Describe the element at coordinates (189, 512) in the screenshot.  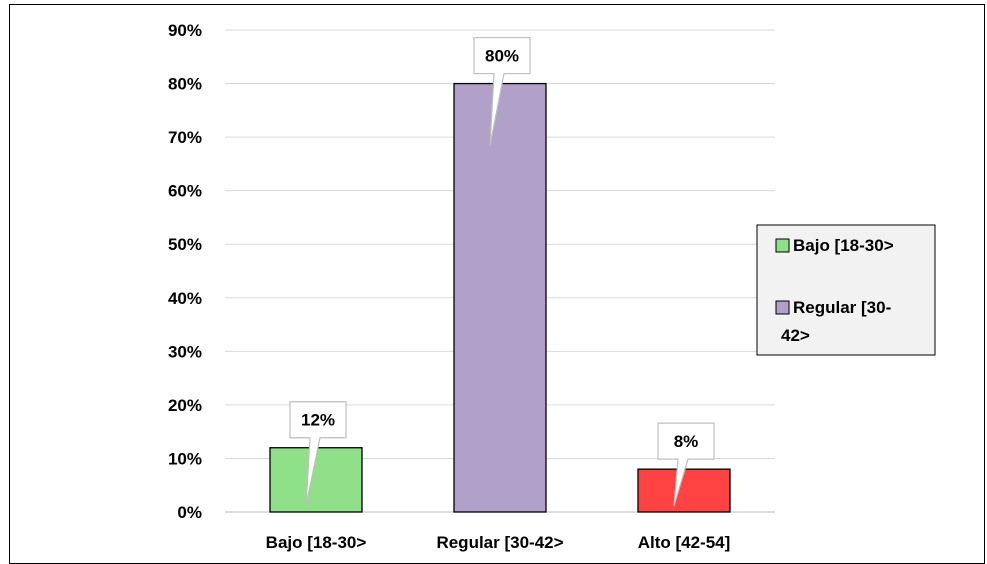
I see `y-tick-label: 0%` at that location.